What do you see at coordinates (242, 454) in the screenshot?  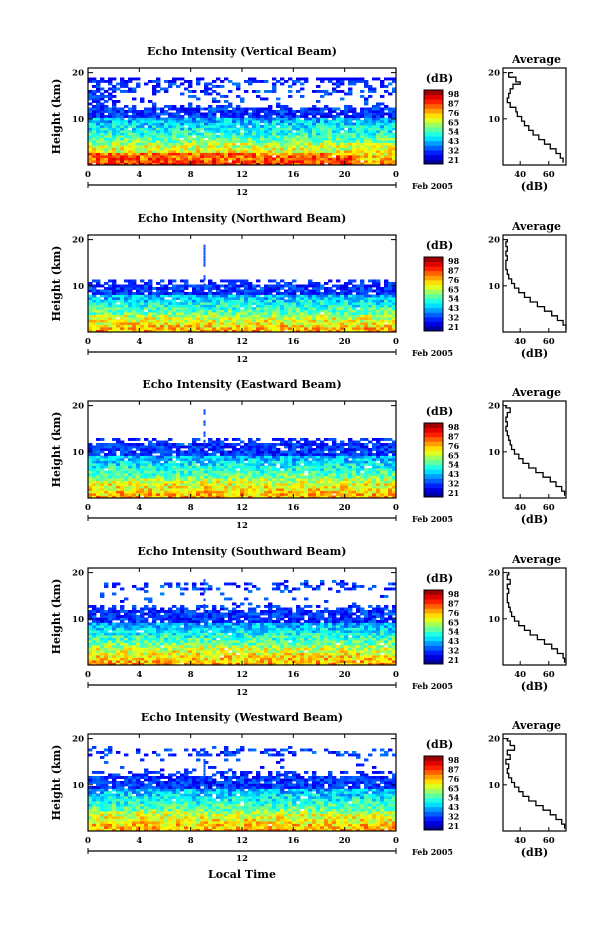 I see `heatmap-cells` at bounding box center [242, 454].